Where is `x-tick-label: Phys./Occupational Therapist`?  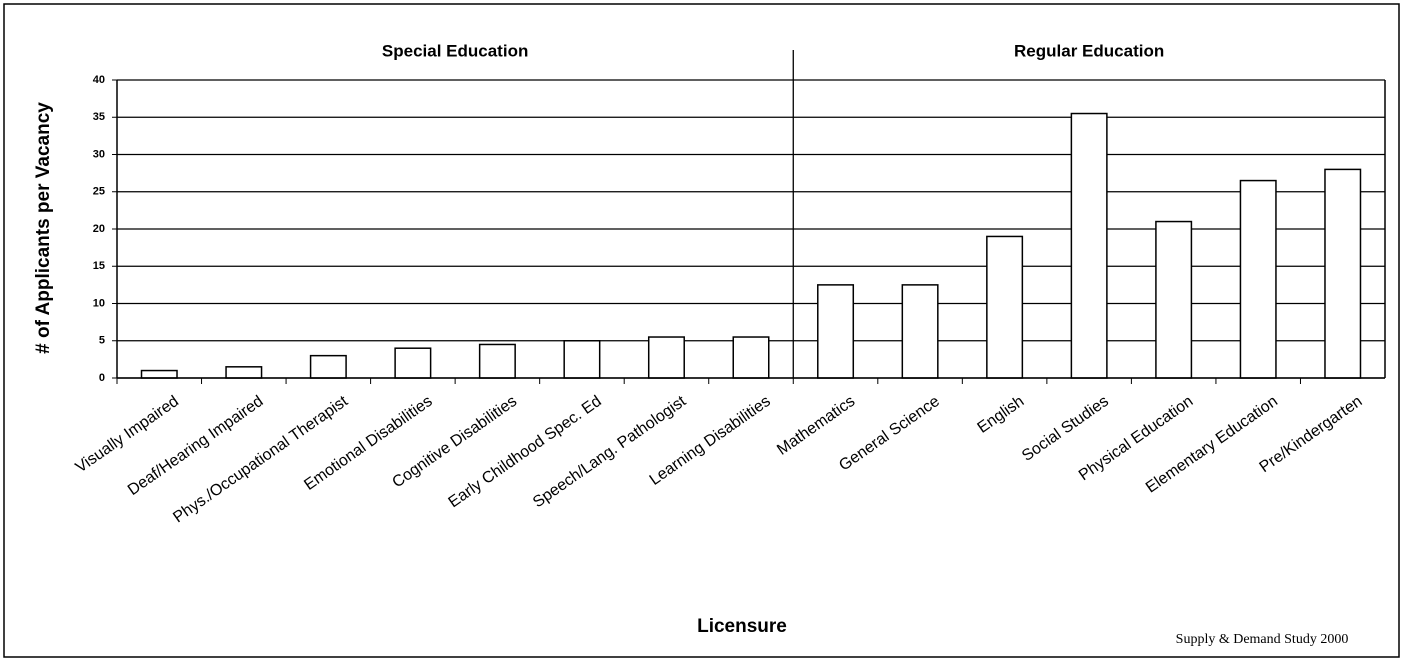 x-tick-label: Phys./Occupational Therapist is located at coordinates (260, 459).